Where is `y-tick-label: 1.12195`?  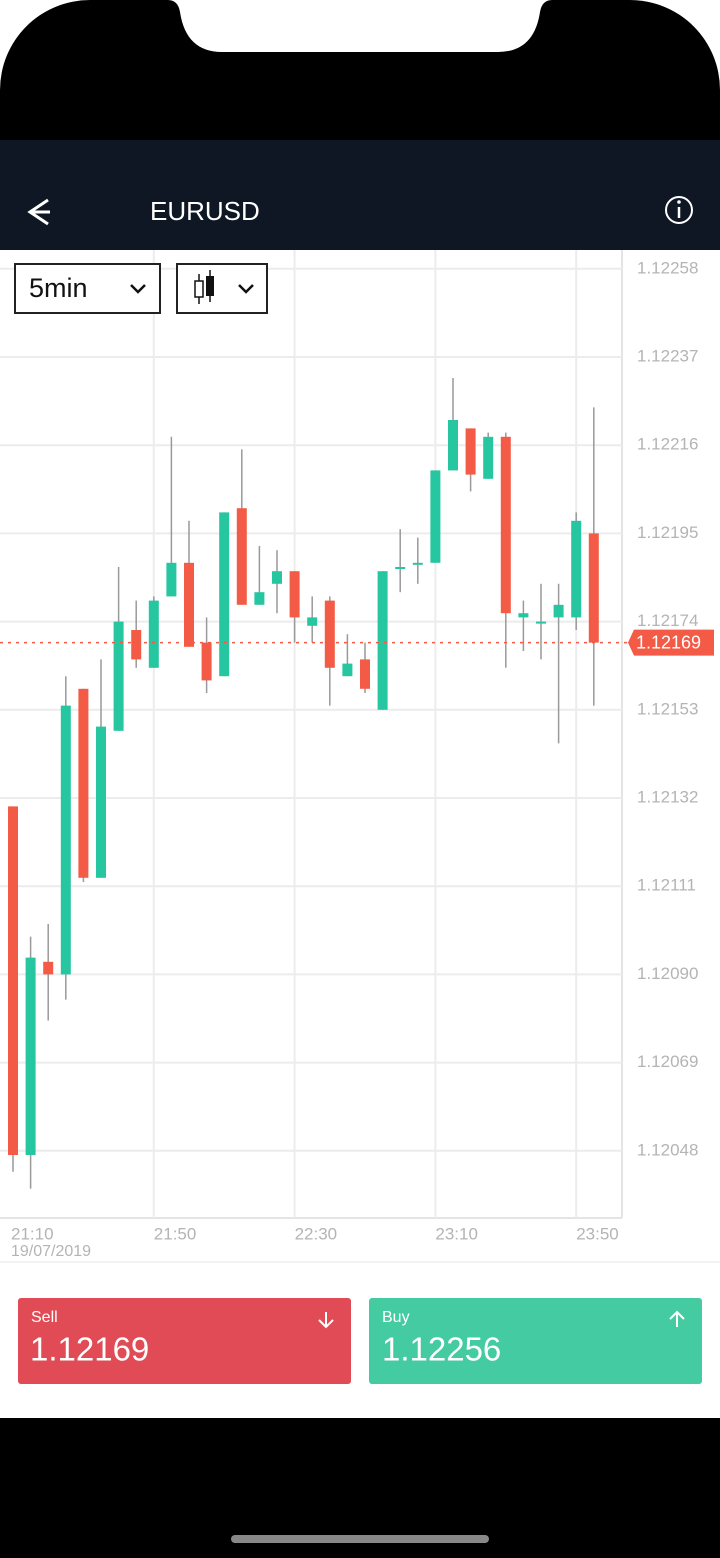 y-tick-label: 1.12195 is located at coordinates (667, 532).